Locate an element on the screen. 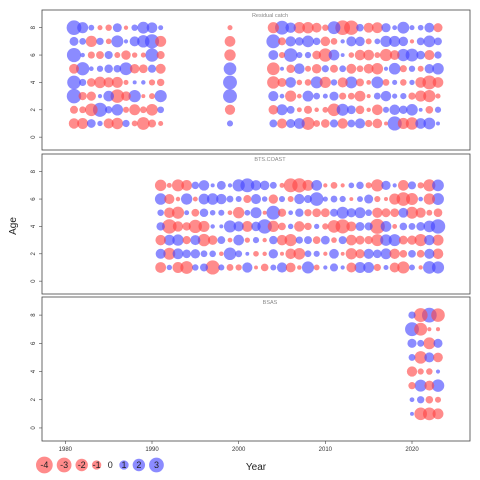 The height and width of the screenshot is (480, 480). y-tick-label: 4 is located at coordinates (34, 226).